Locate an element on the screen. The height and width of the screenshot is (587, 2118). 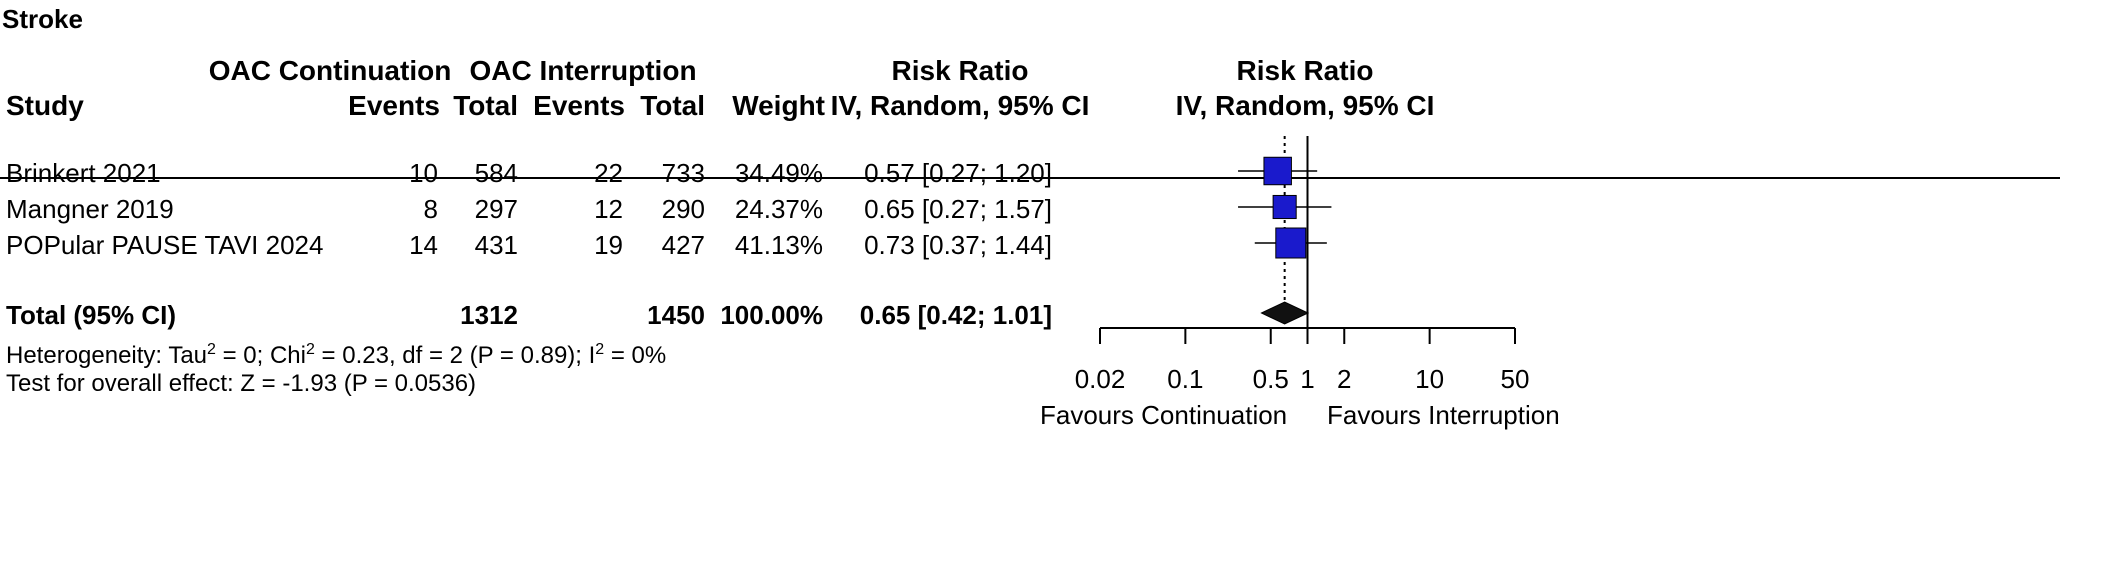
favours-left-label: Favours Continuation is located at coordinates (1164, 415).